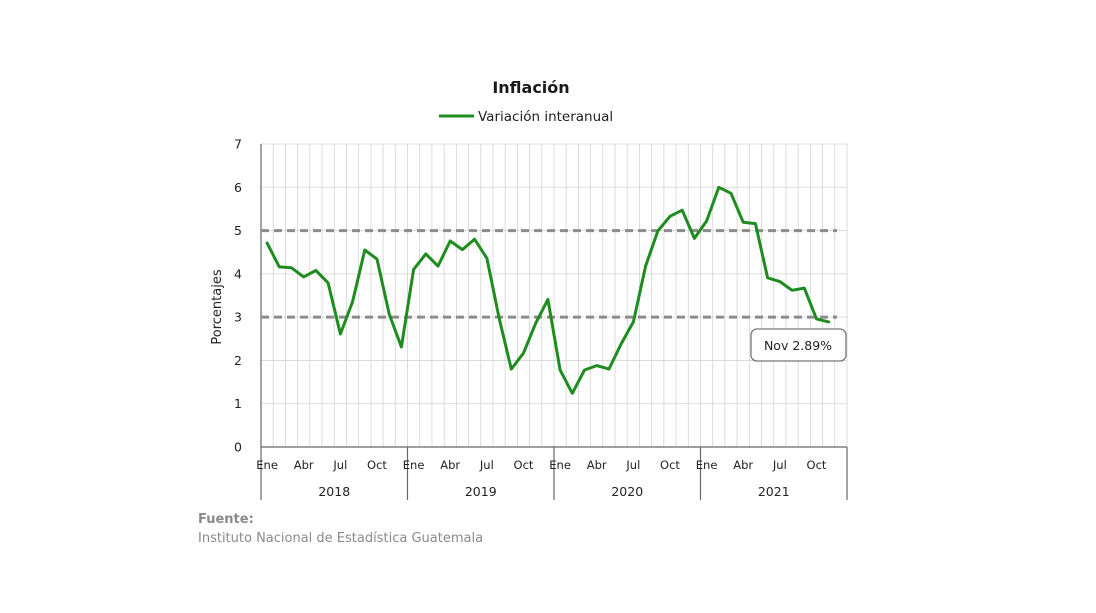  Describe the element at coordinates (553, 491) in the screenshot. I see `year-labels: 2018 2019 2020 2021` at that location.